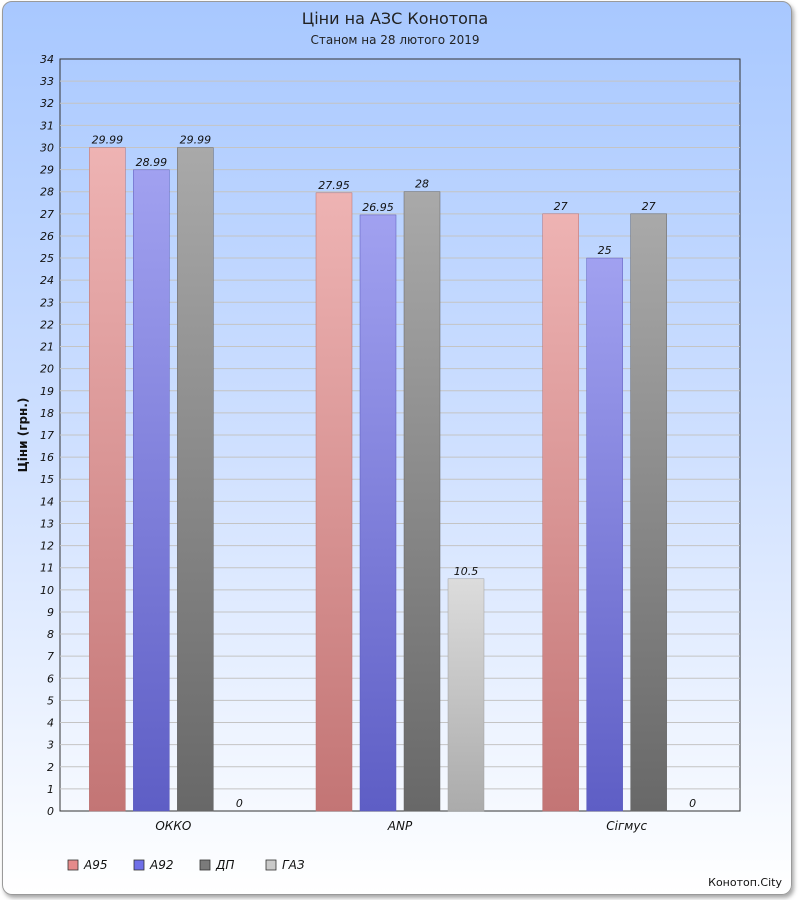 This screenshot has height=900, width=800. What do you see at coordinates (47, 347) in the screenshot?
I see `y-tick-label: 21` at bounding box center [47, 347].